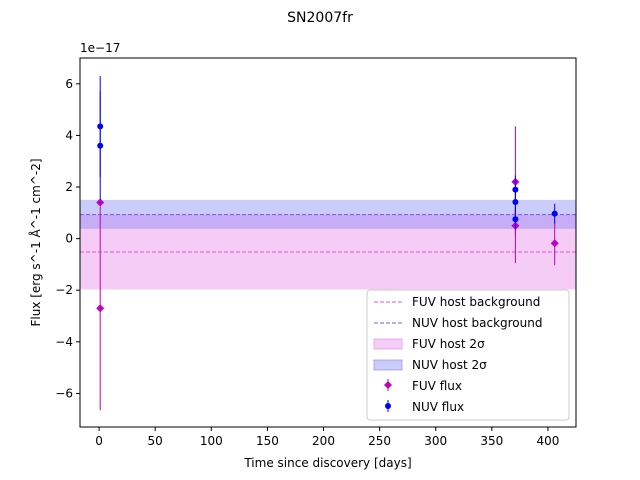 This screenshot has height=480, width=640. Describe the element at coordinates (64, 290) in the screenshot. I see `y-tick-label-2: −2` at that location.